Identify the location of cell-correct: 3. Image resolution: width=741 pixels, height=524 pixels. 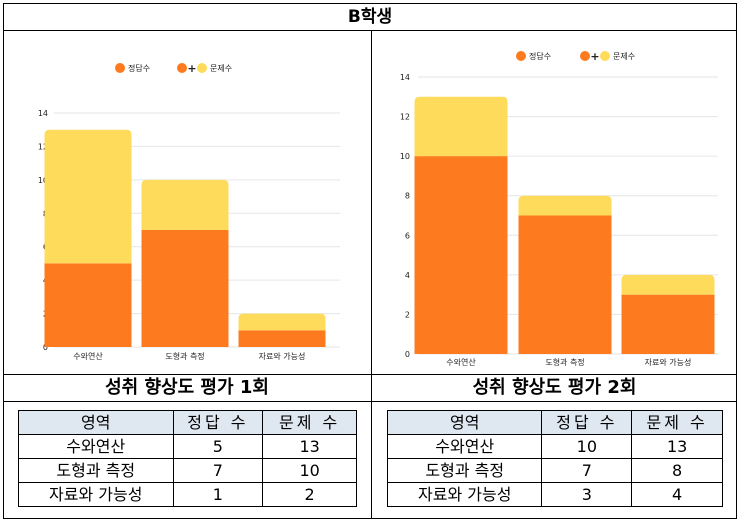
(587, 494).